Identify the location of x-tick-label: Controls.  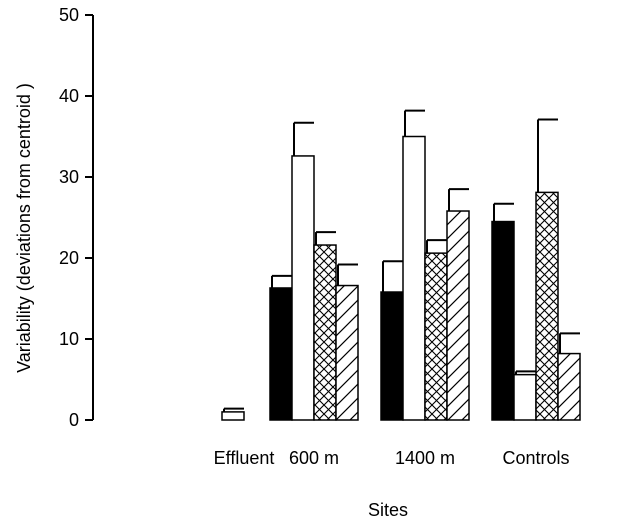
(535, 458).